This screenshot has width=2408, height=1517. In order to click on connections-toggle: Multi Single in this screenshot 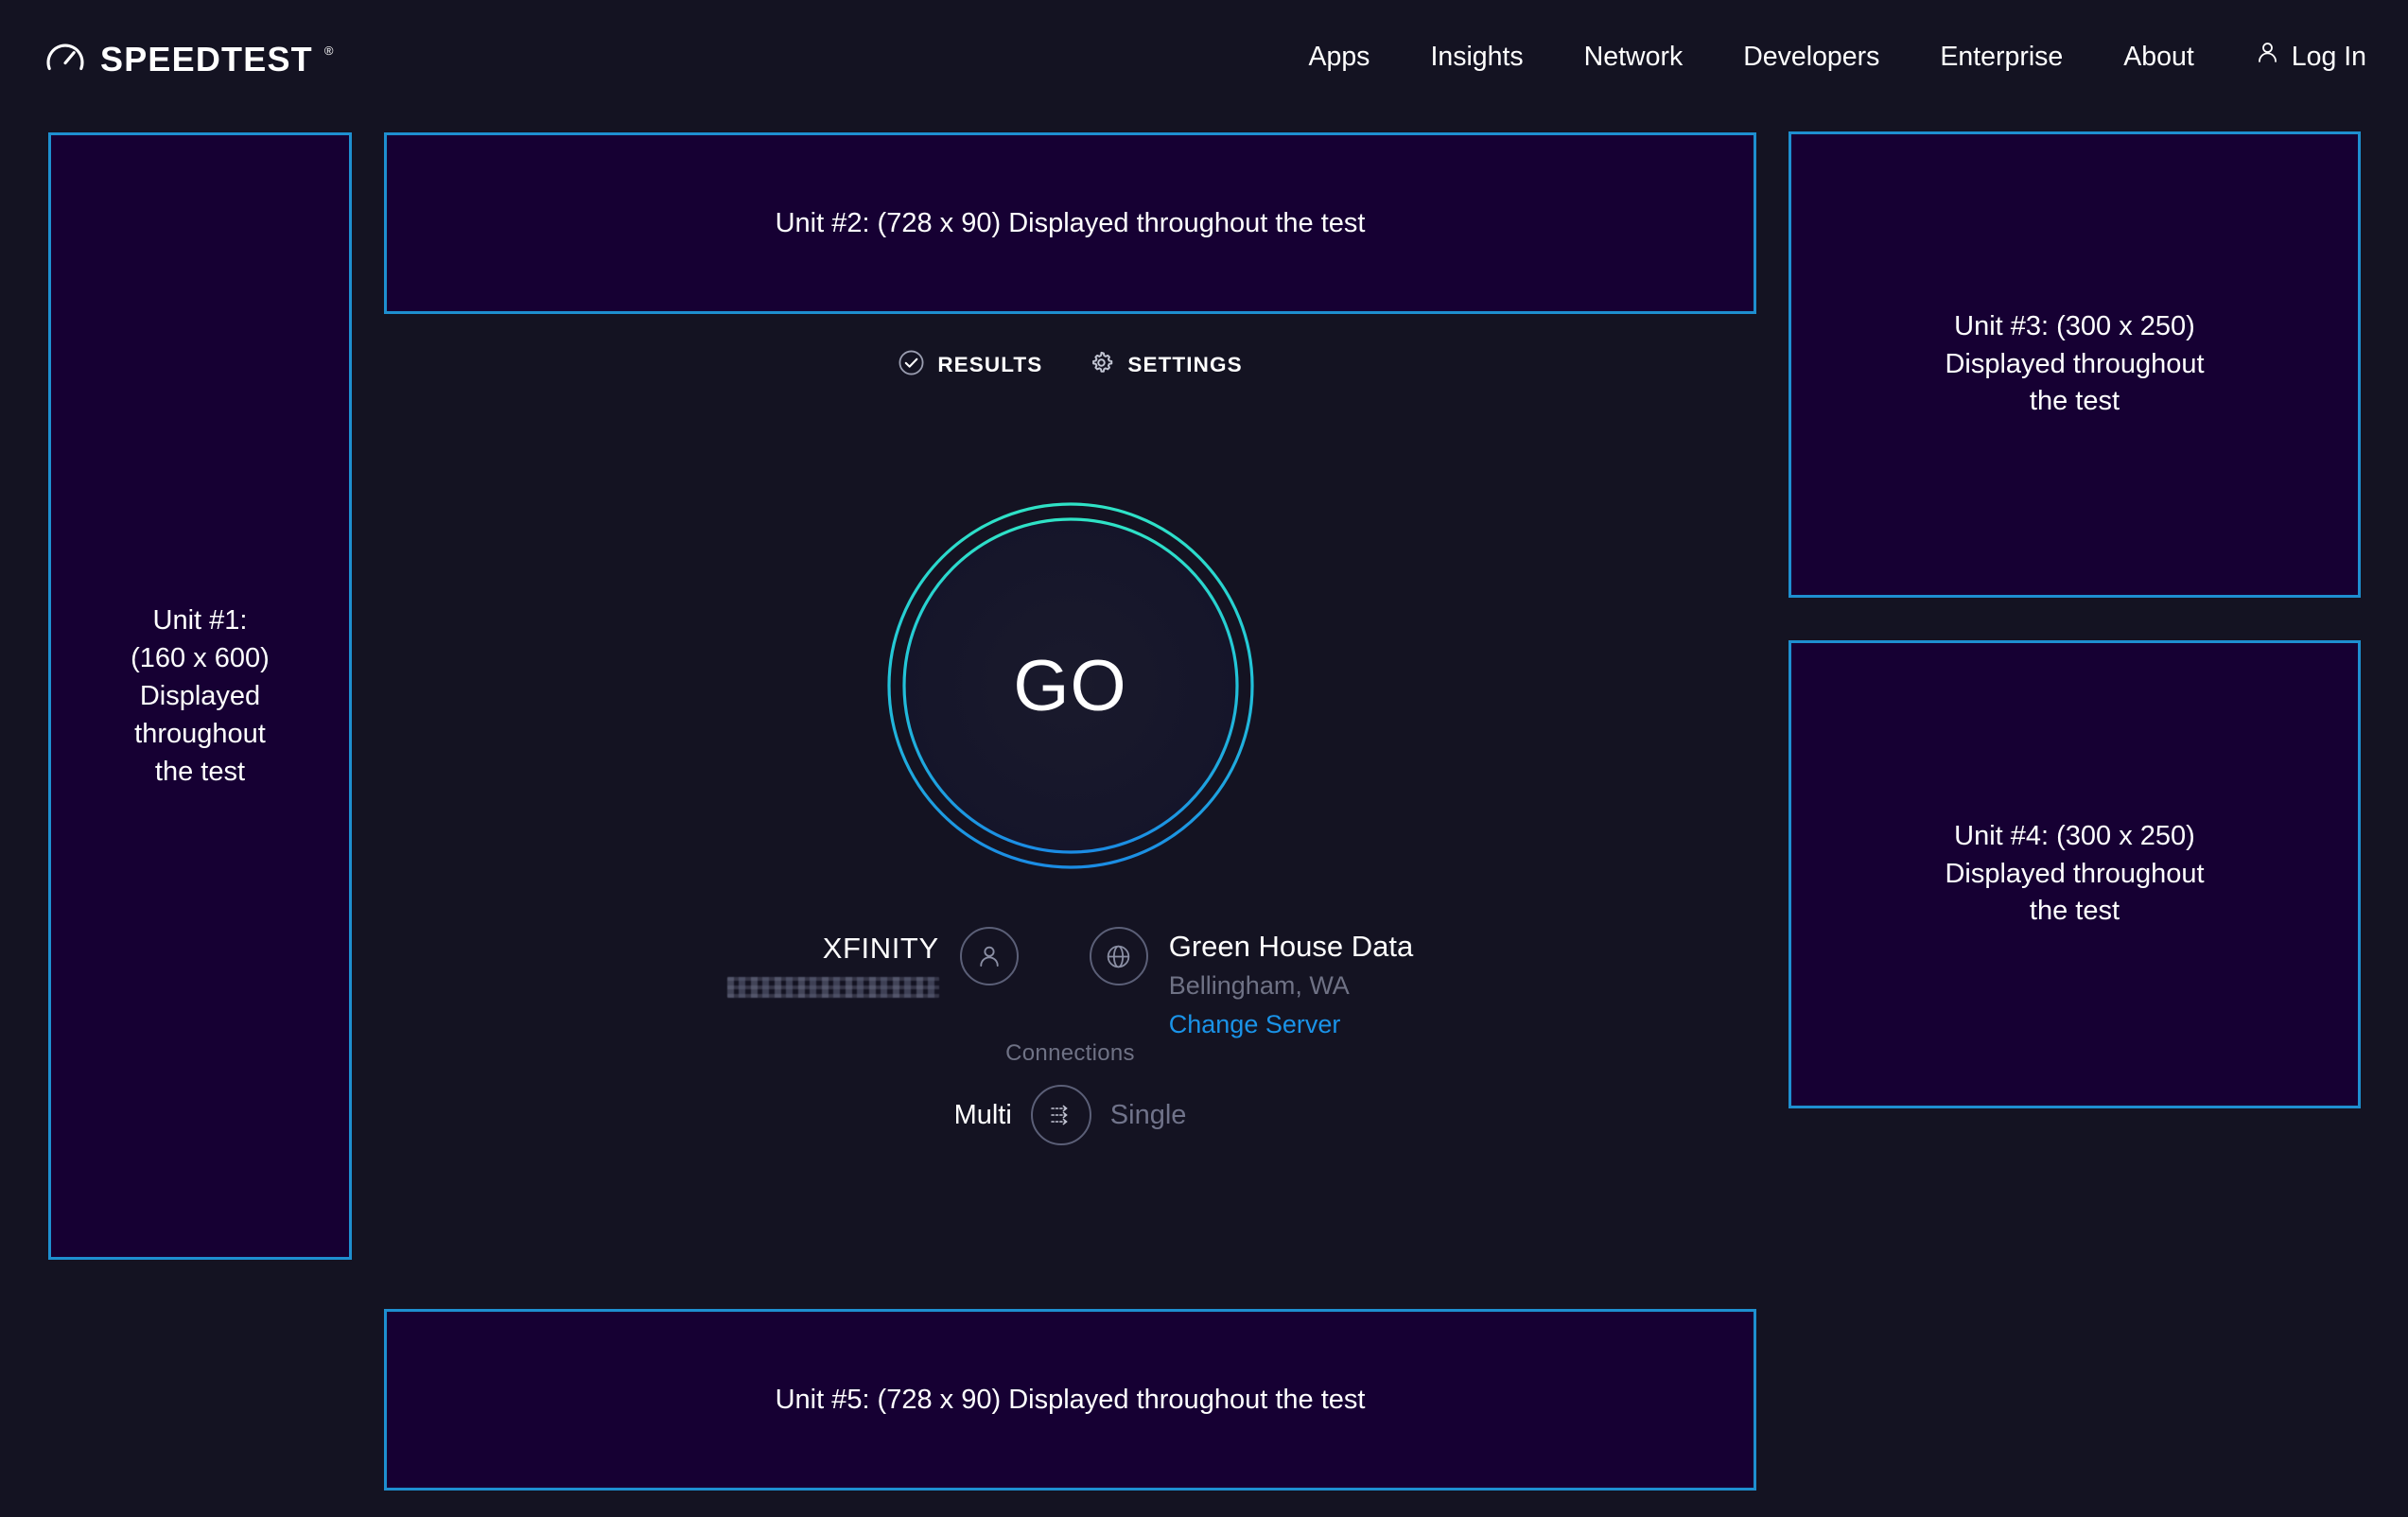, I will do `click(1070, 1115)`.